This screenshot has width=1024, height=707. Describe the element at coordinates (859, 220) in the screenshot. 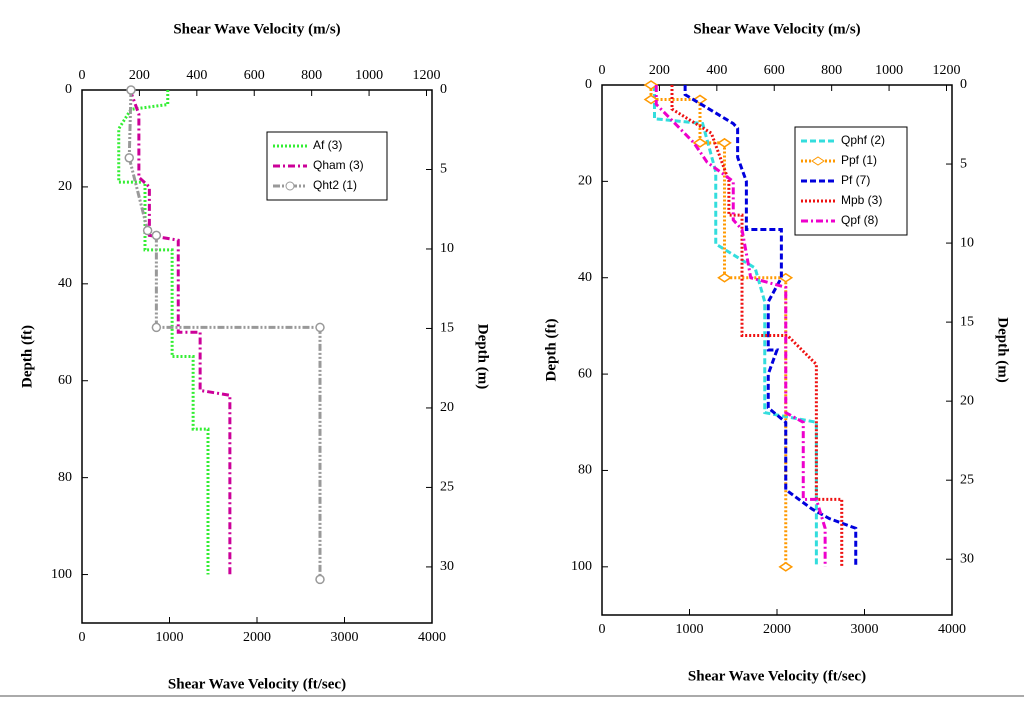

I see `legend-label: Qpf (8)` at that location.